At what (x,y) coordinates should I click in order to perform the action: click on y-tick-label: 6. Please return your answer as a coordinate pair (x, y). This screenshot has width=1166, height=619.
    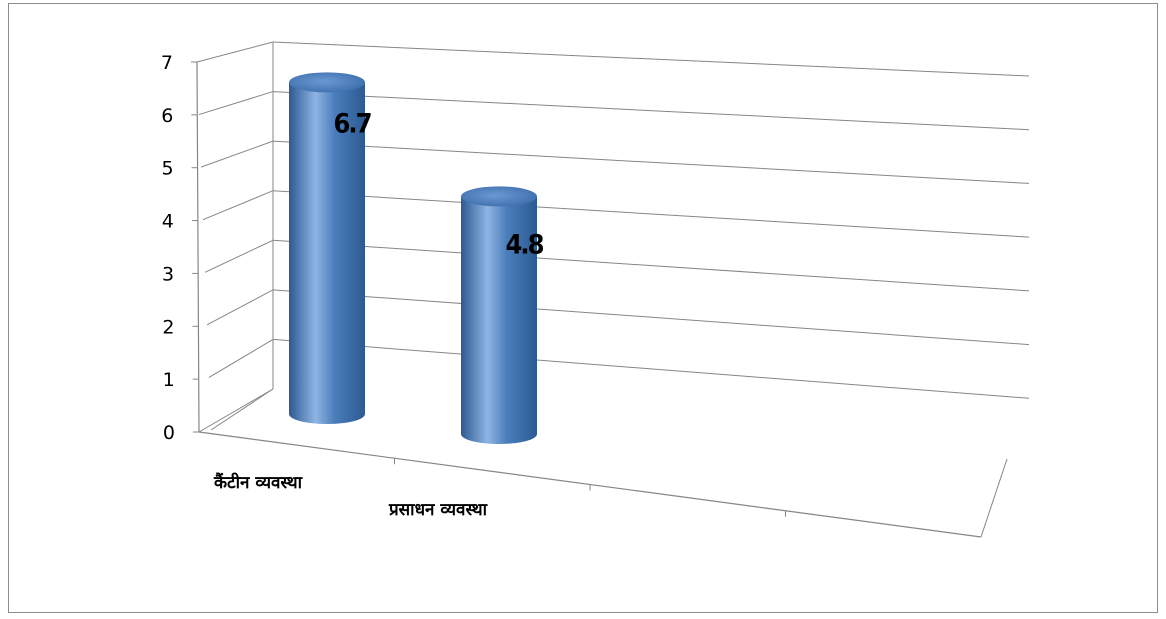
    Looking at the image, I should click on (167, 116).